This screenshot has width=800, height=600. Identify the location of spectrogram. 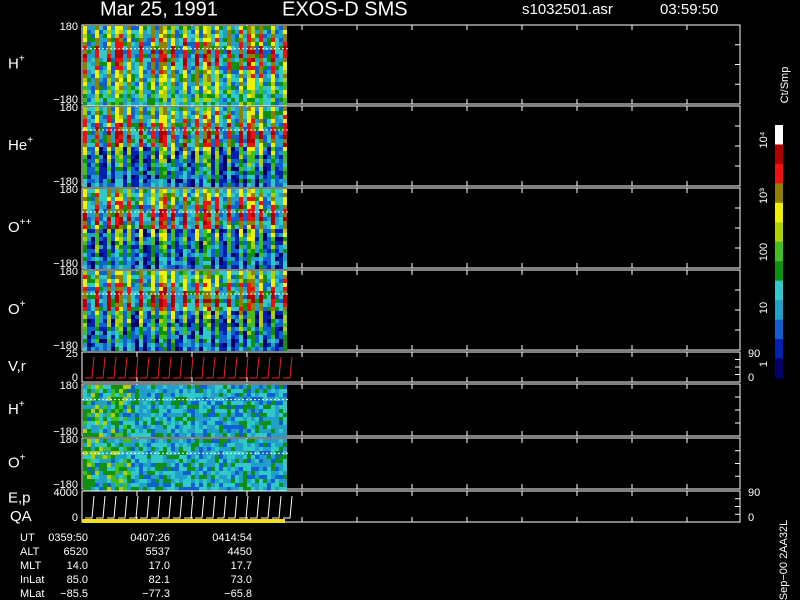
(185, 465).